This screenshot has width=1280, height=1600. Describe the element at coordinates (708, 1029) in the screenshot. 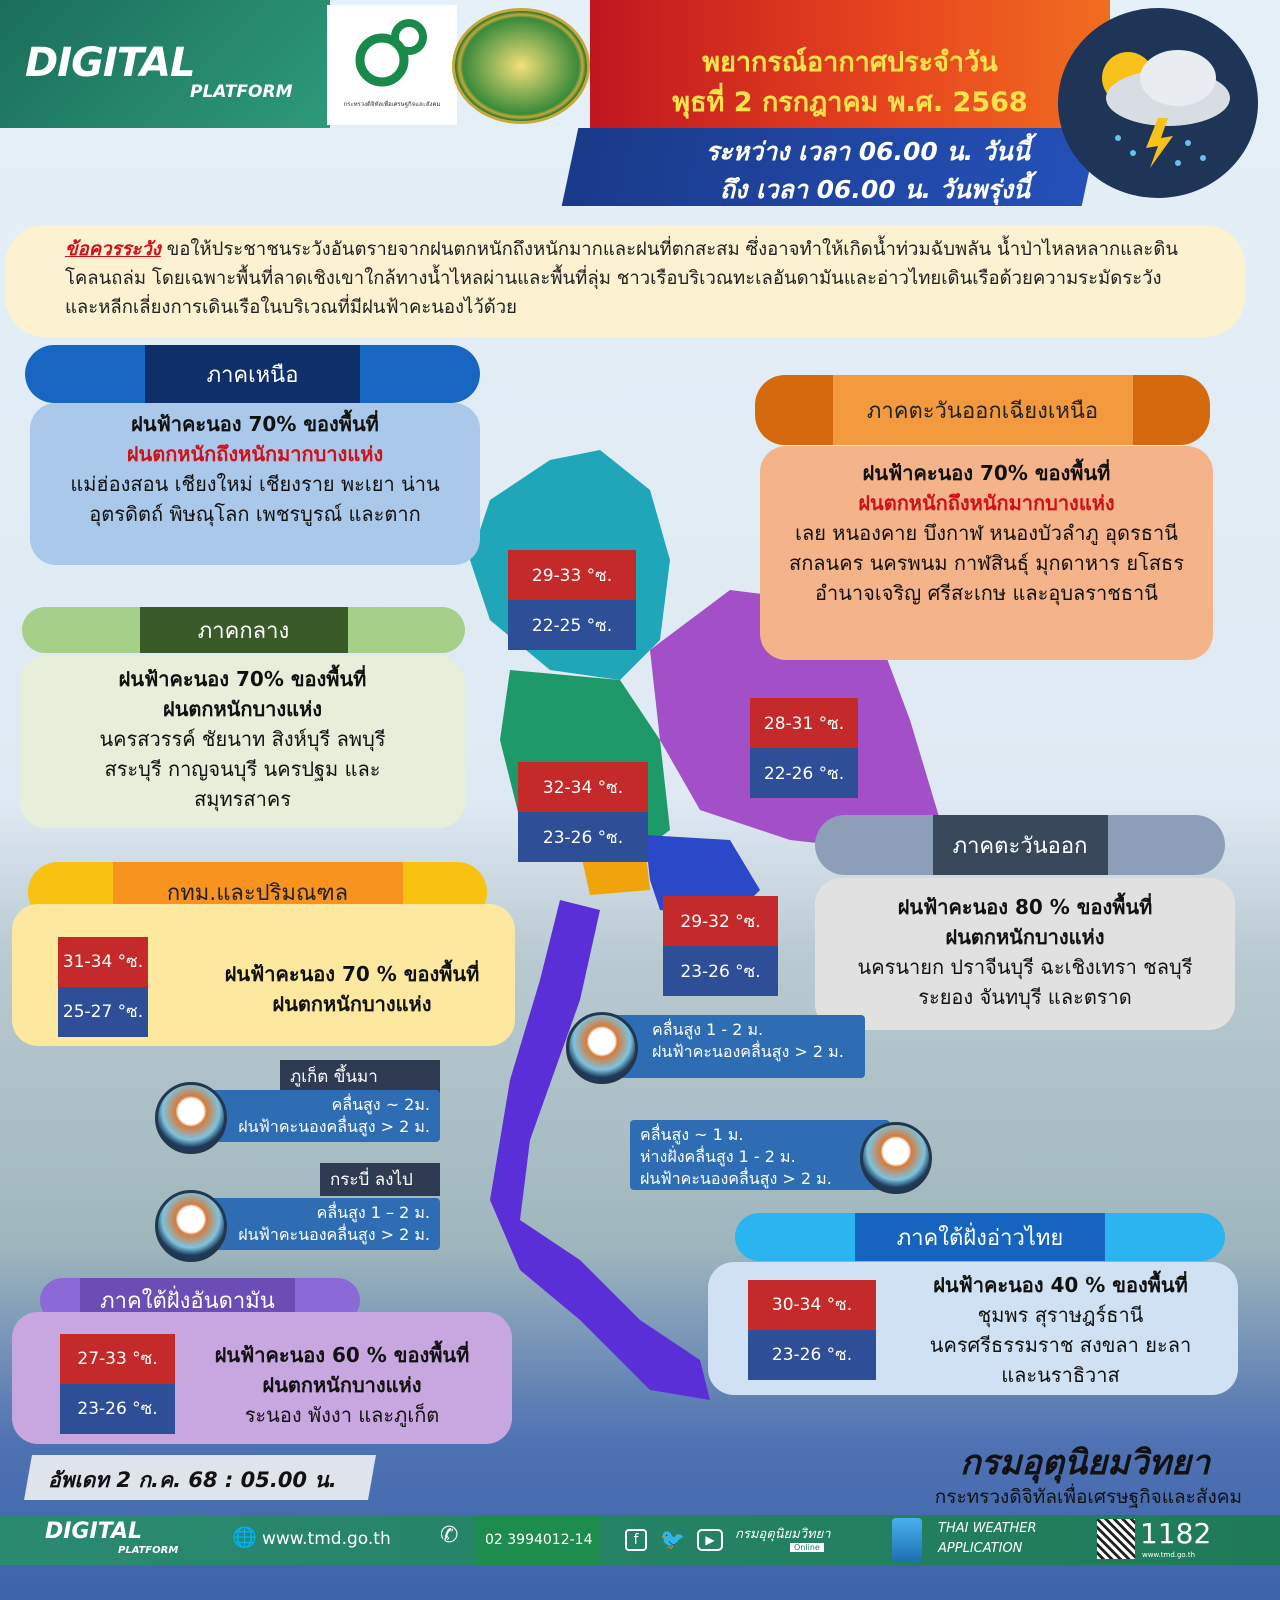

I see `wave-upper-gulf-height: คลื่นสูง 1 - 2 ม.` at that location.